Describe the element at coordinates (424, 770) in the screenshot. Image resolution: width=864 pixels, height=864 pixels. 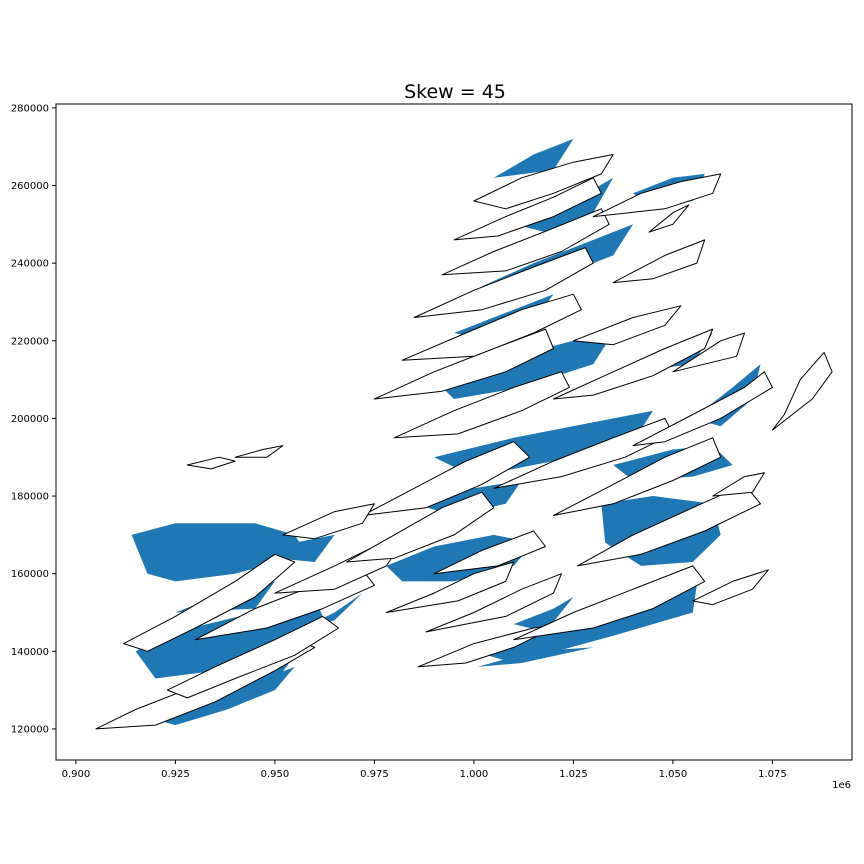
I see `x-axis: 0.900 0.925 0.950 0.975 1.000 1.025 1.050 1.075` at that location.